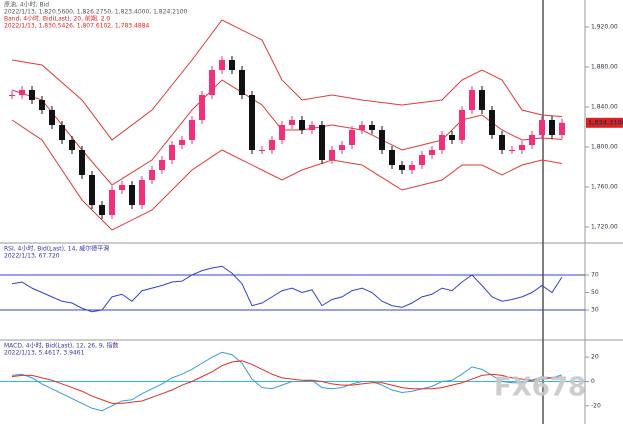 This screenshot has width=623, height=424. I want to click on y-tick-label: 30, so click(595, 310).